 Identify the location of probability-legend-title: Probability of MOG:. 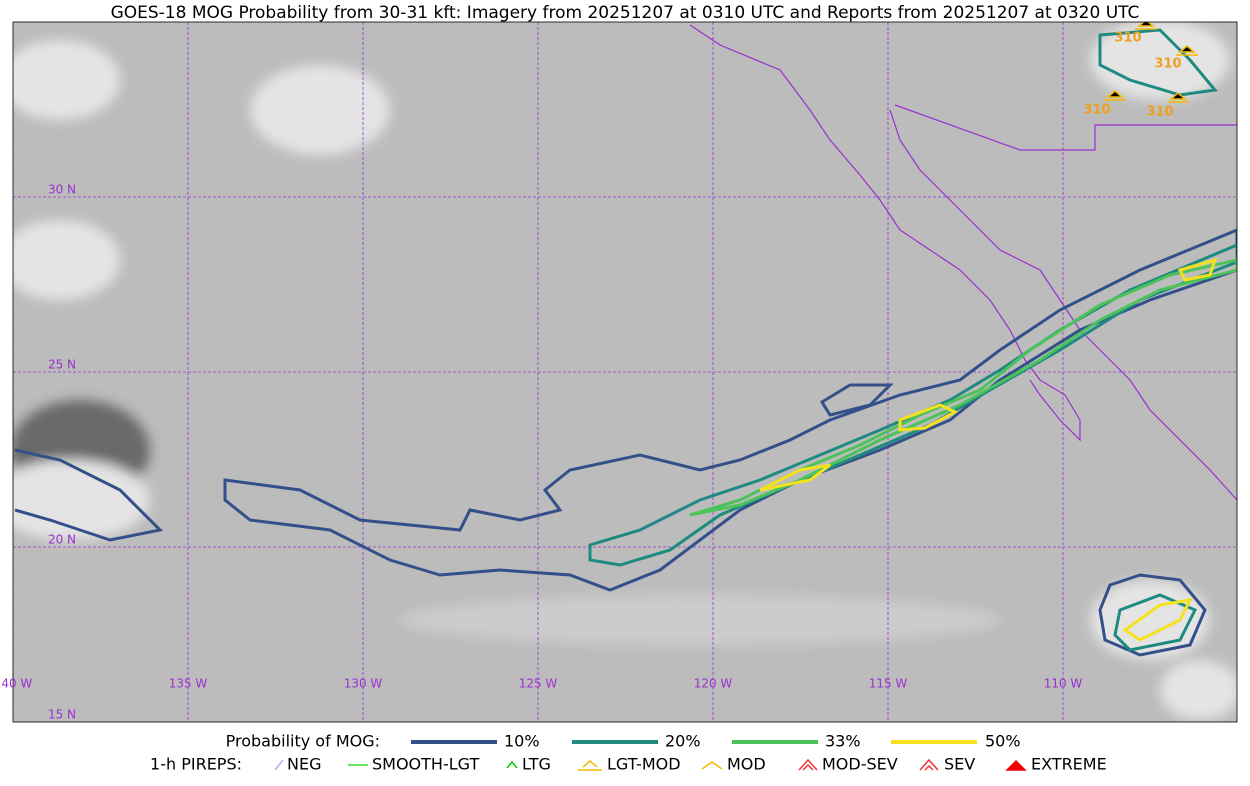
(303, 741).